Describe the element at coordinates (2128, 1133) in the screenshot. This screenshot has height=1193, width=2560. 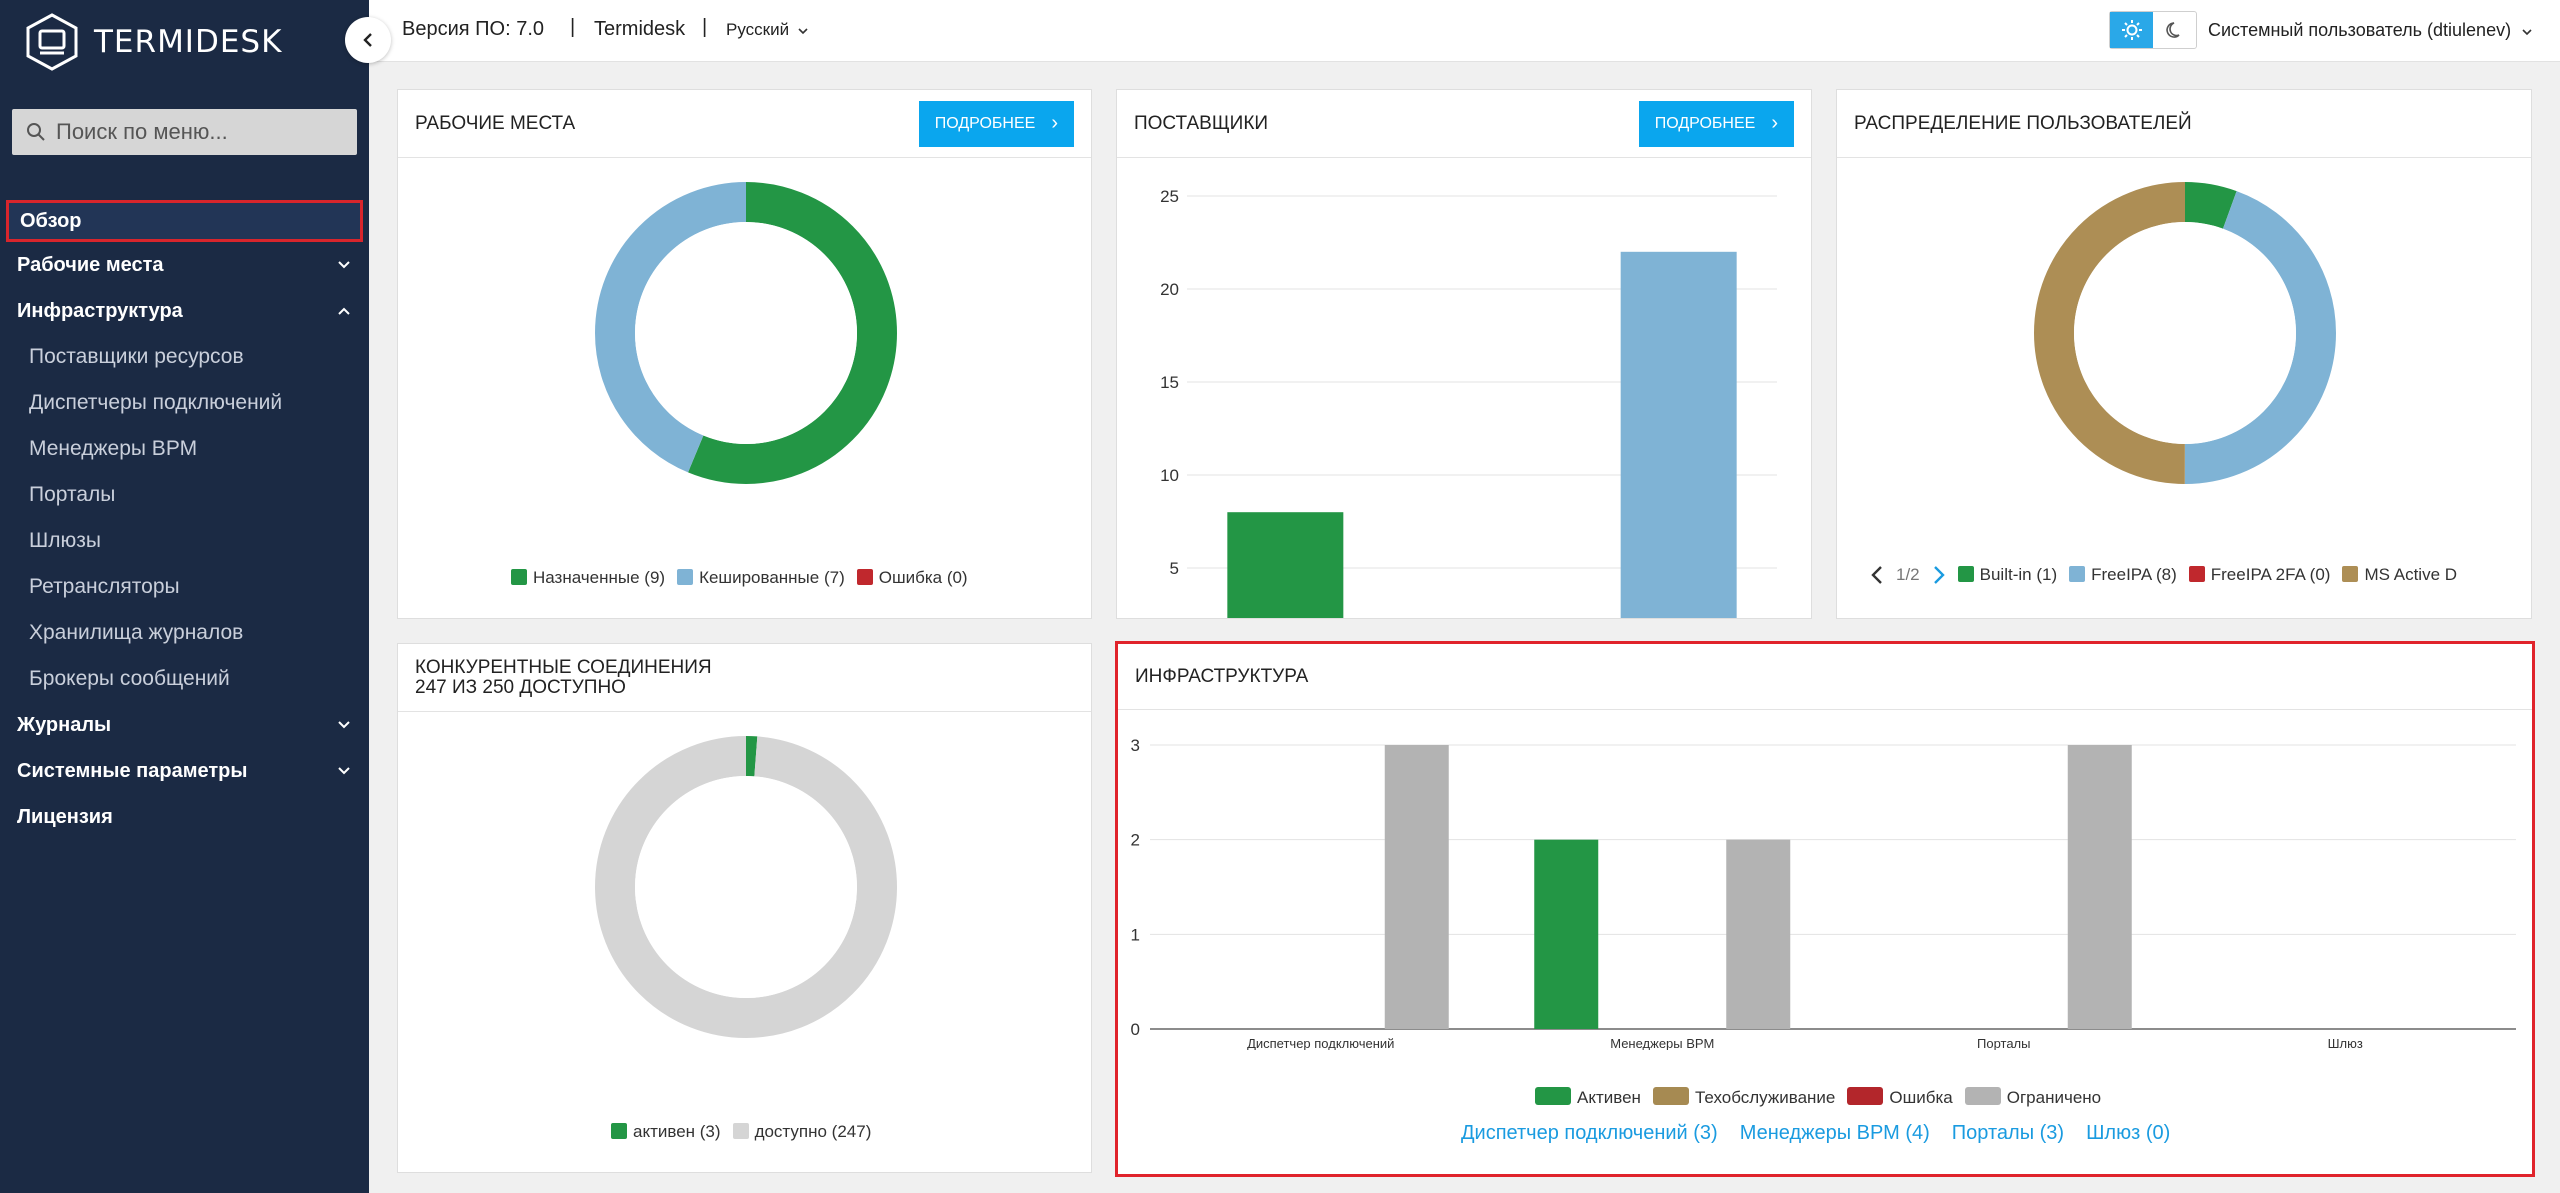
I see `link-gateway: Шлюз (0)` at that location.